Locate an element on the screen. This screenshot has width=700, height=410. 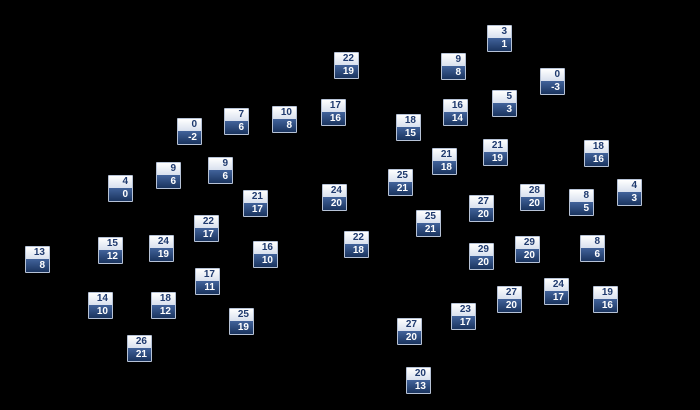
temperature-marker: 16 10 is located at coordinates (265, 254).